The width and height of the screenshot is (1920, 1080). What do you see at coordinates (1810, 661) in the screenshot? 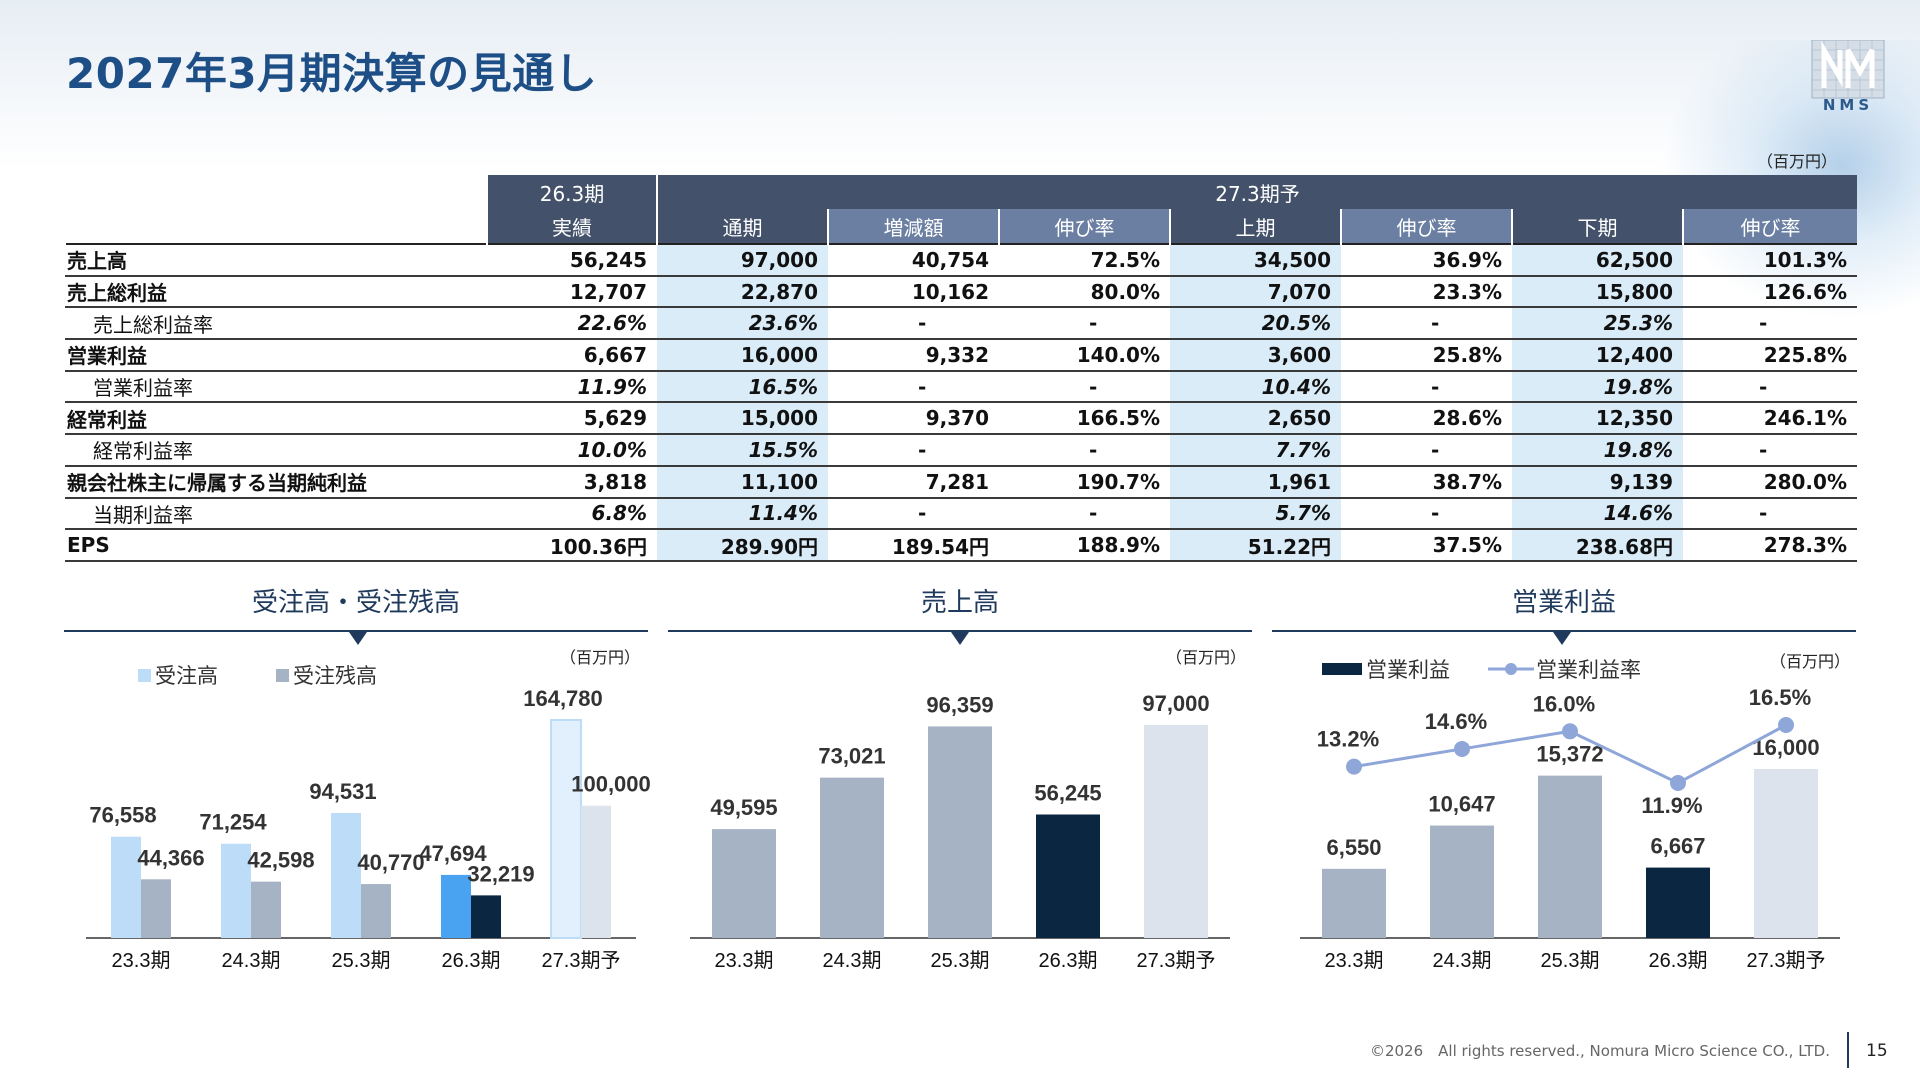
I see `op-chart-unit: （百万円）` at bounding box center [1810, 661].